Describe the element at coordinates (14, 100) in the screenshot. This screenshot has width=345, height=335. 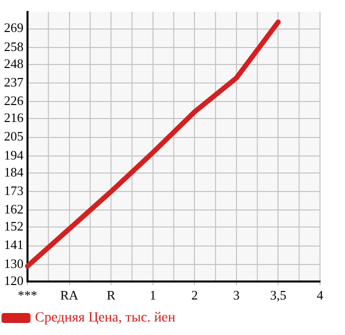
I see `y-tick-label: 226` at that location.